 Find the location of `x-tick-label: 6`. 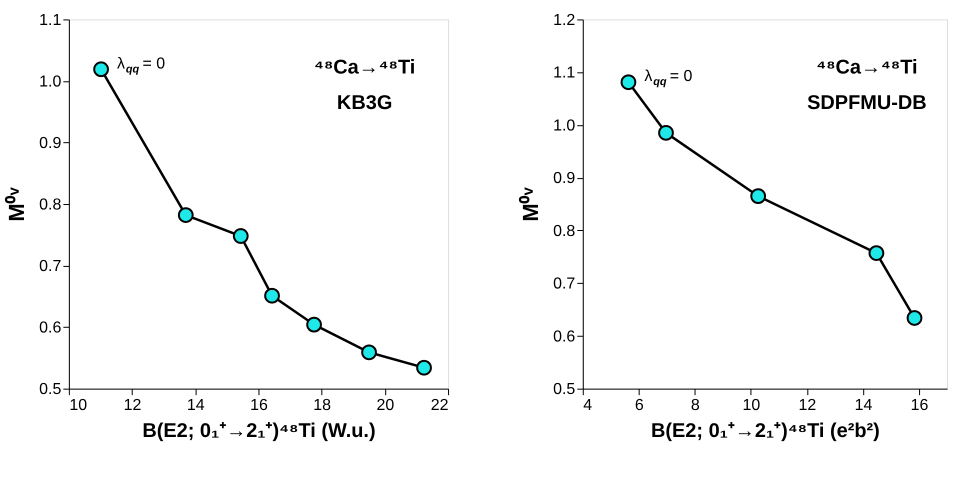

x-tick-label: 6 is located at coordinates (639, 405).